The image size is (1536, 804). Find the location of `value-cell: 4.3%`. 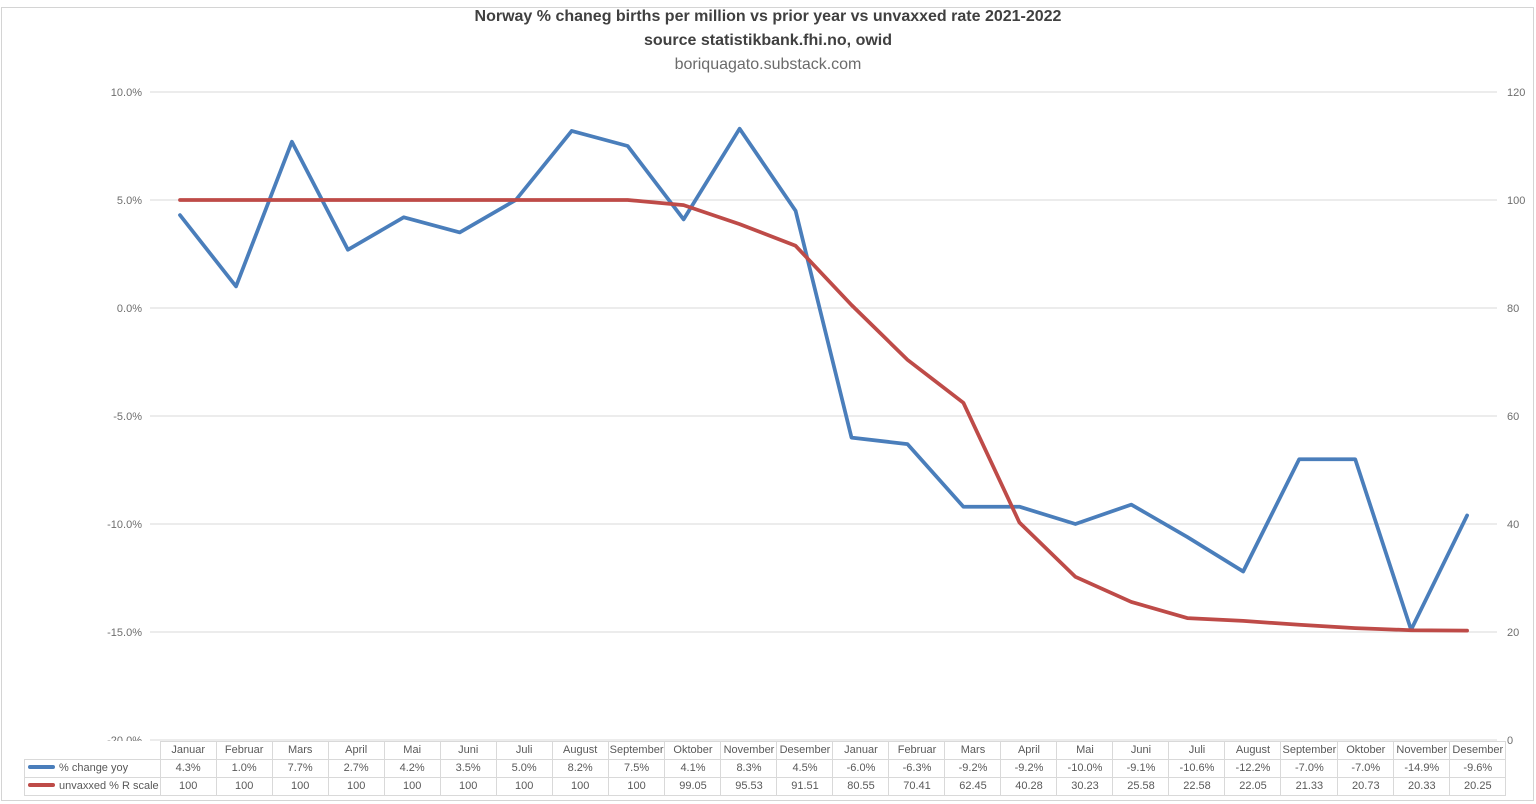

value-cell: 4.3% is located at coordinates (188, 768).